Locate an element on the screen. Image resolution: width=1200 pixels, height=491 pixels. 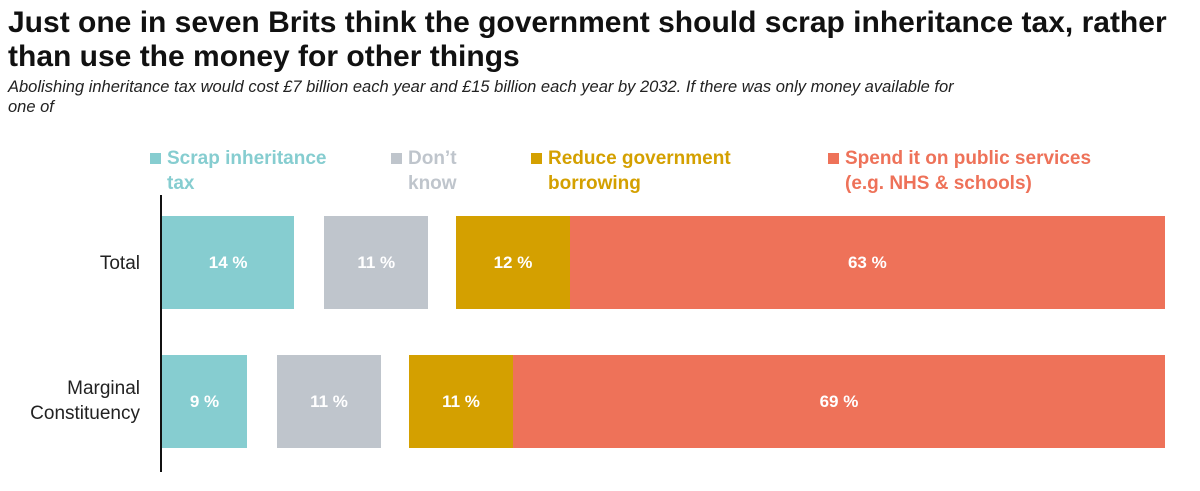
legend-label-dont-know: Don’t know is located at coordinates (432, 171).